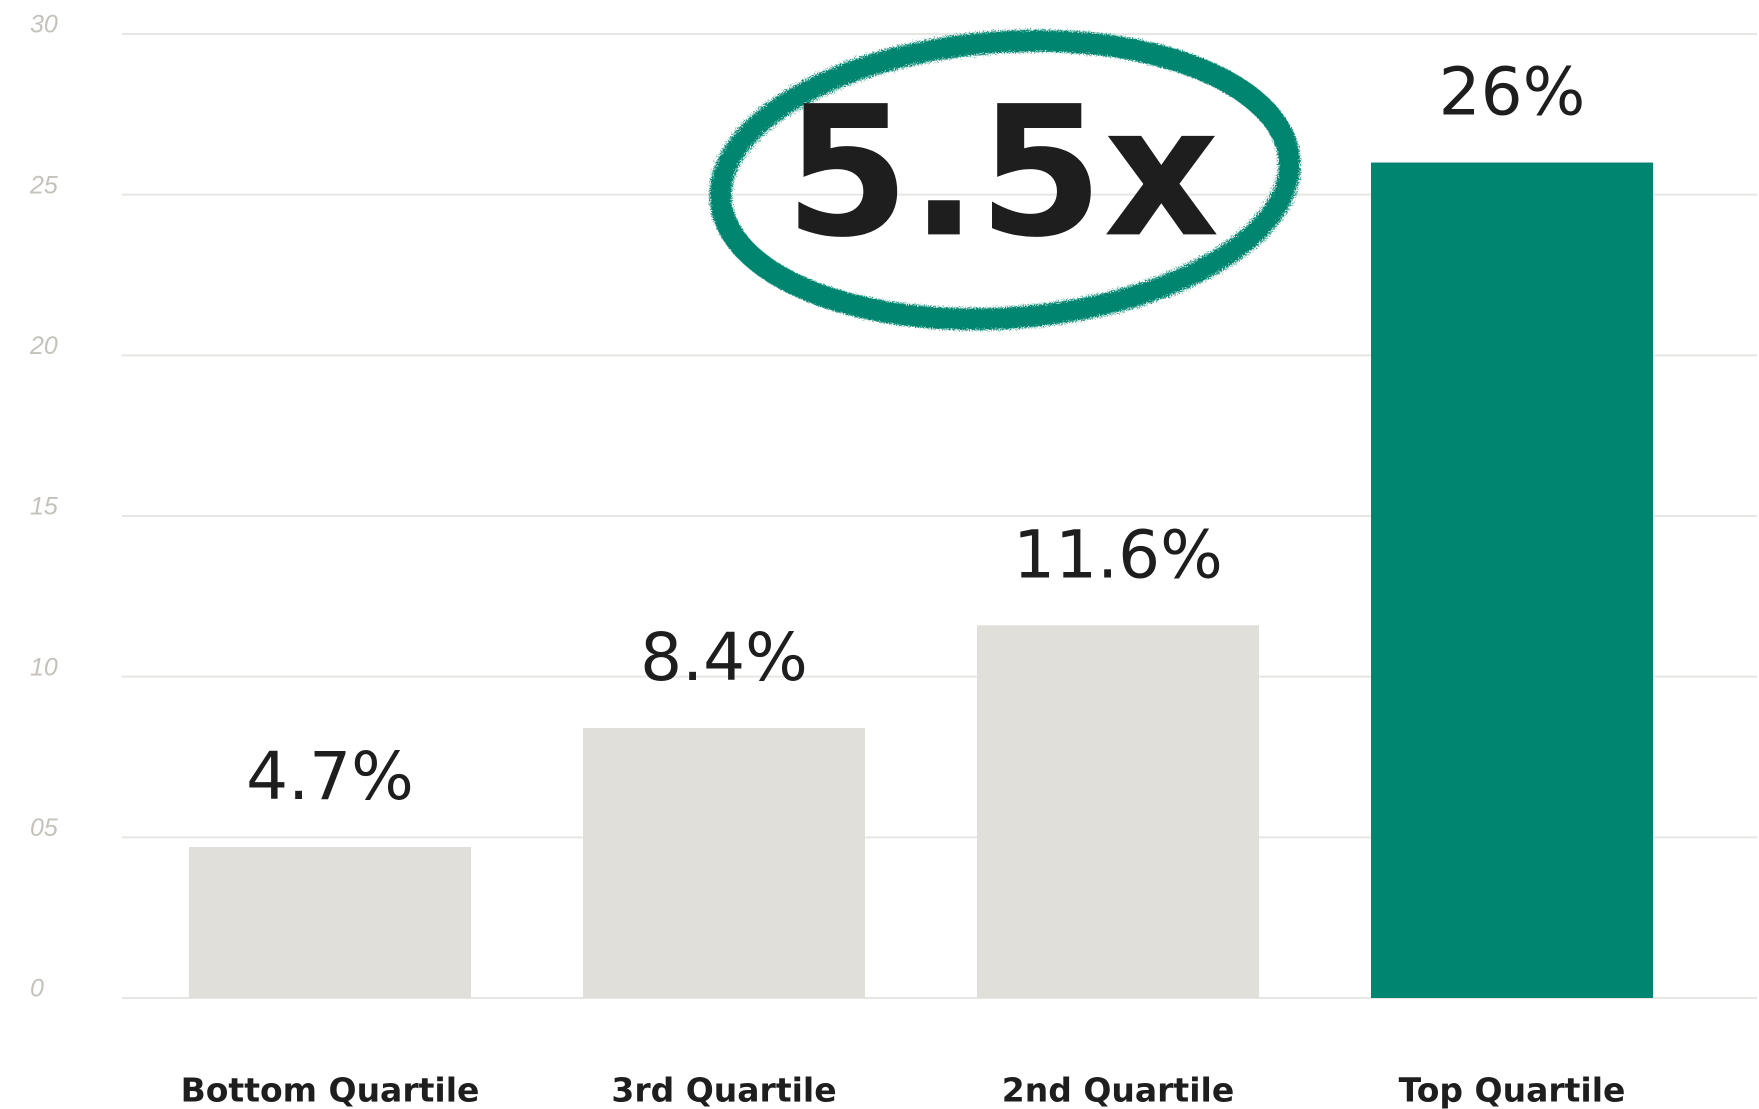  Describe the element at coordinates (43, 346) in the screenshot. I see `y-tick-label: 20` at that location.